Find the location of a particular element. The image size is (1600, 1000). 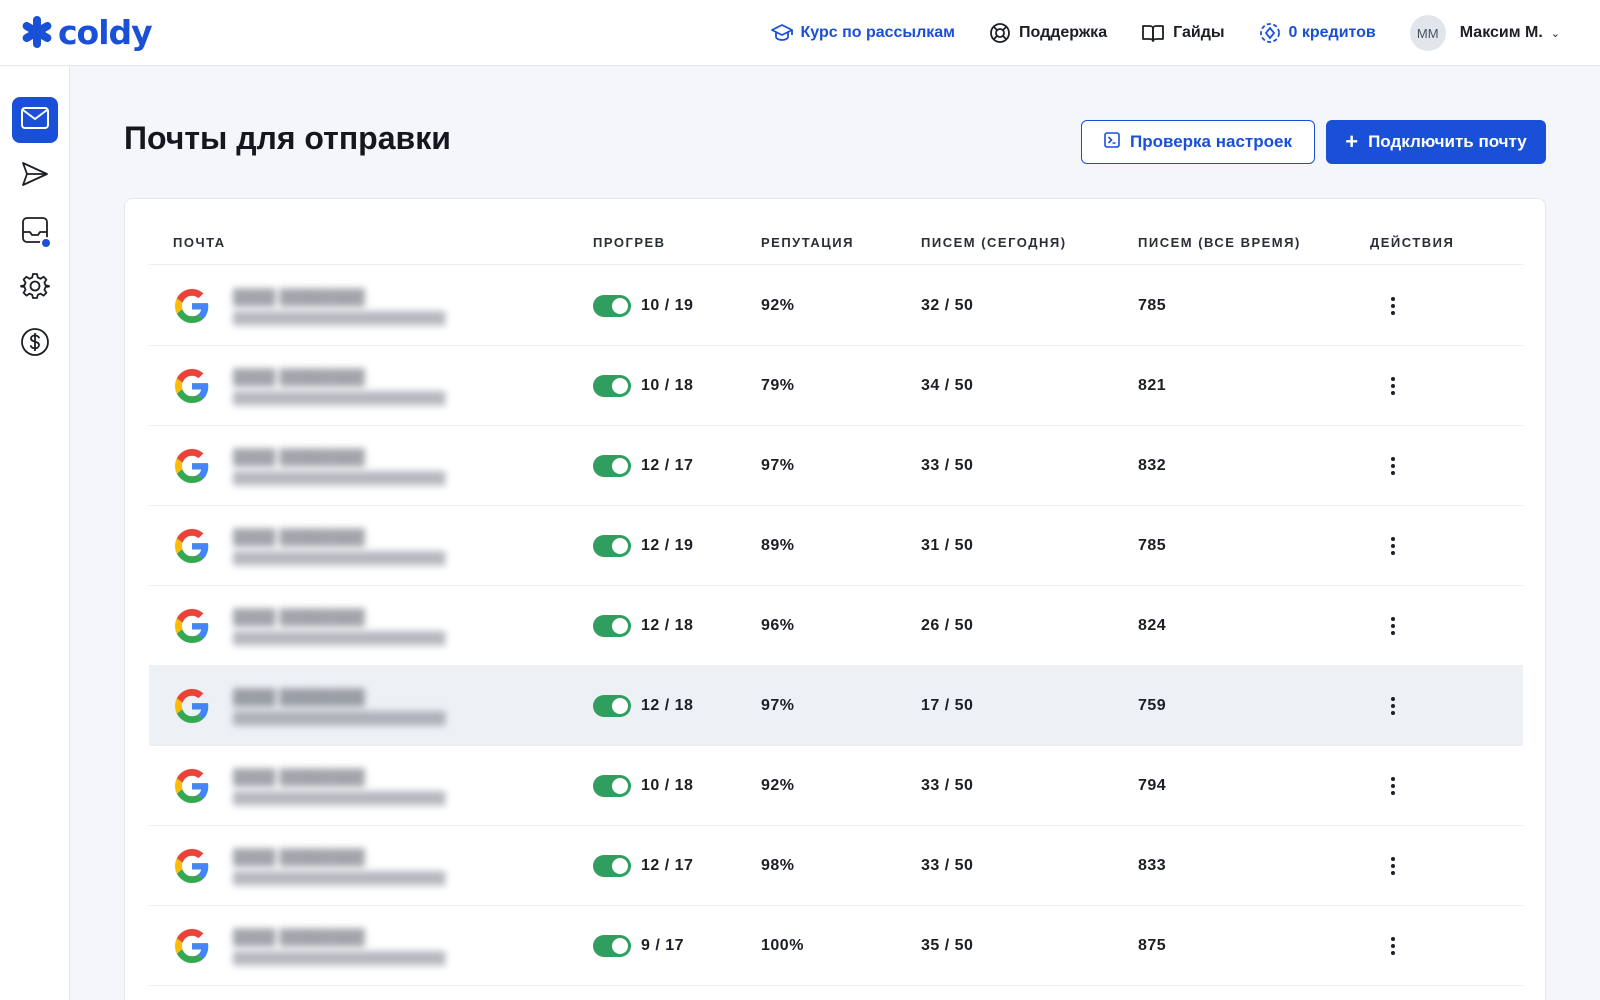

logo: coldy is located at coordinates (86, 32).